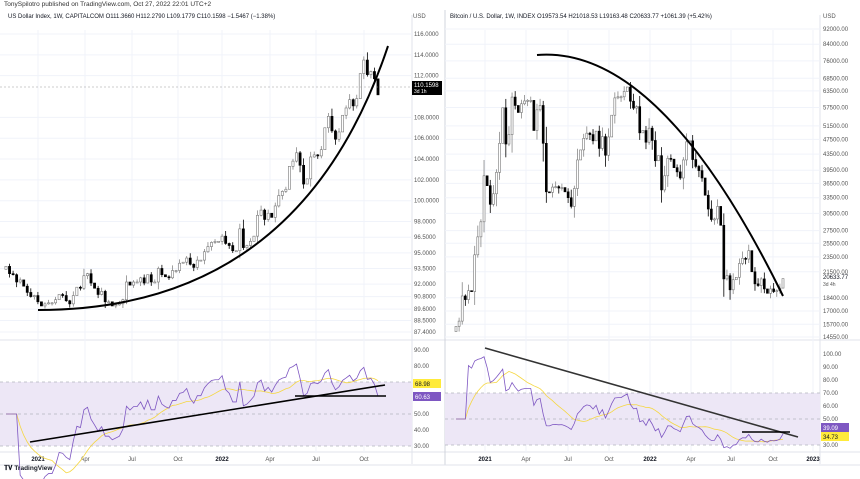 This screenshot has width=860, height=479. I want to click on last-price-value: 110.1598, so click(426, 86).